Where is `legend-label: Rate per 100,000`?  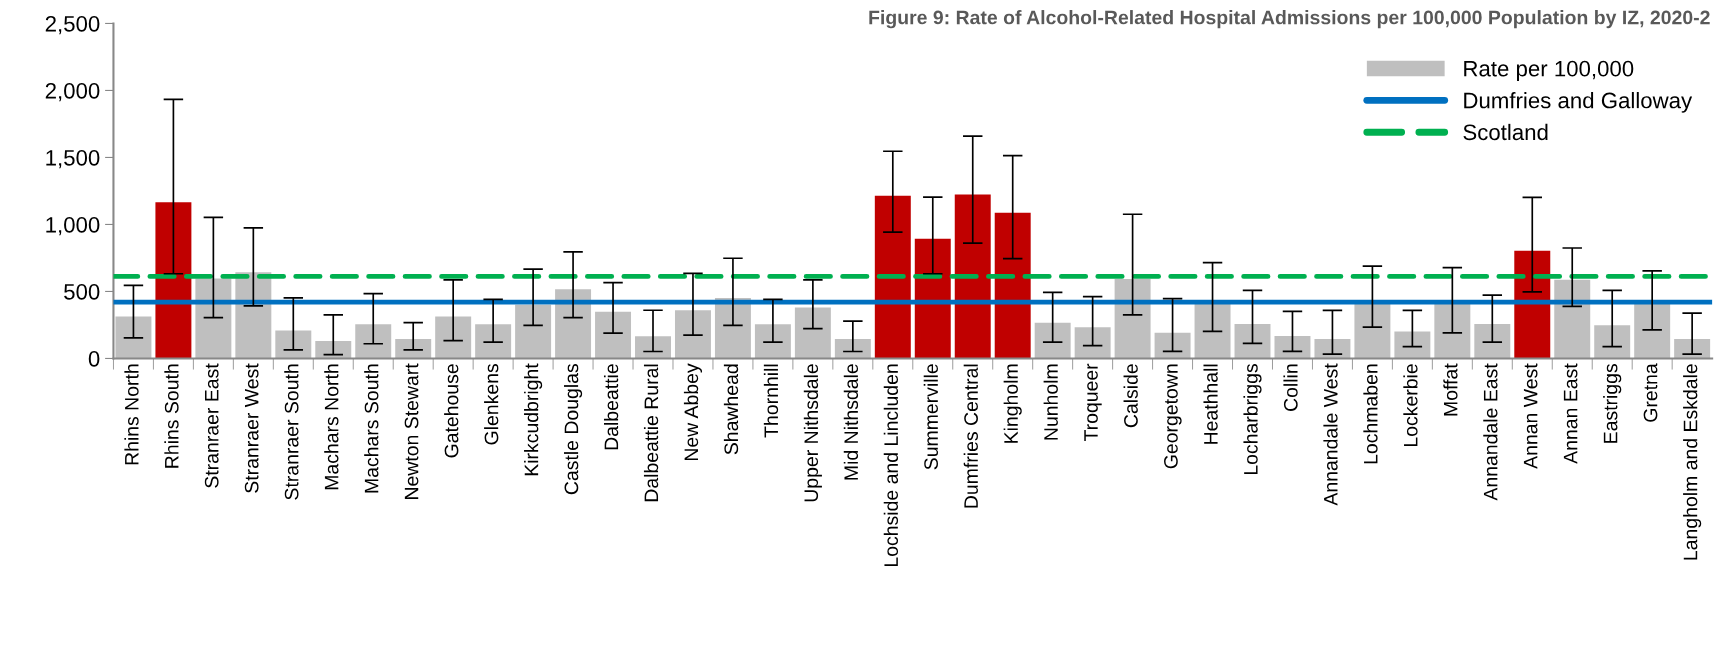
legend-label: Rate per 100,000 is located at coordinates (1549, 70).